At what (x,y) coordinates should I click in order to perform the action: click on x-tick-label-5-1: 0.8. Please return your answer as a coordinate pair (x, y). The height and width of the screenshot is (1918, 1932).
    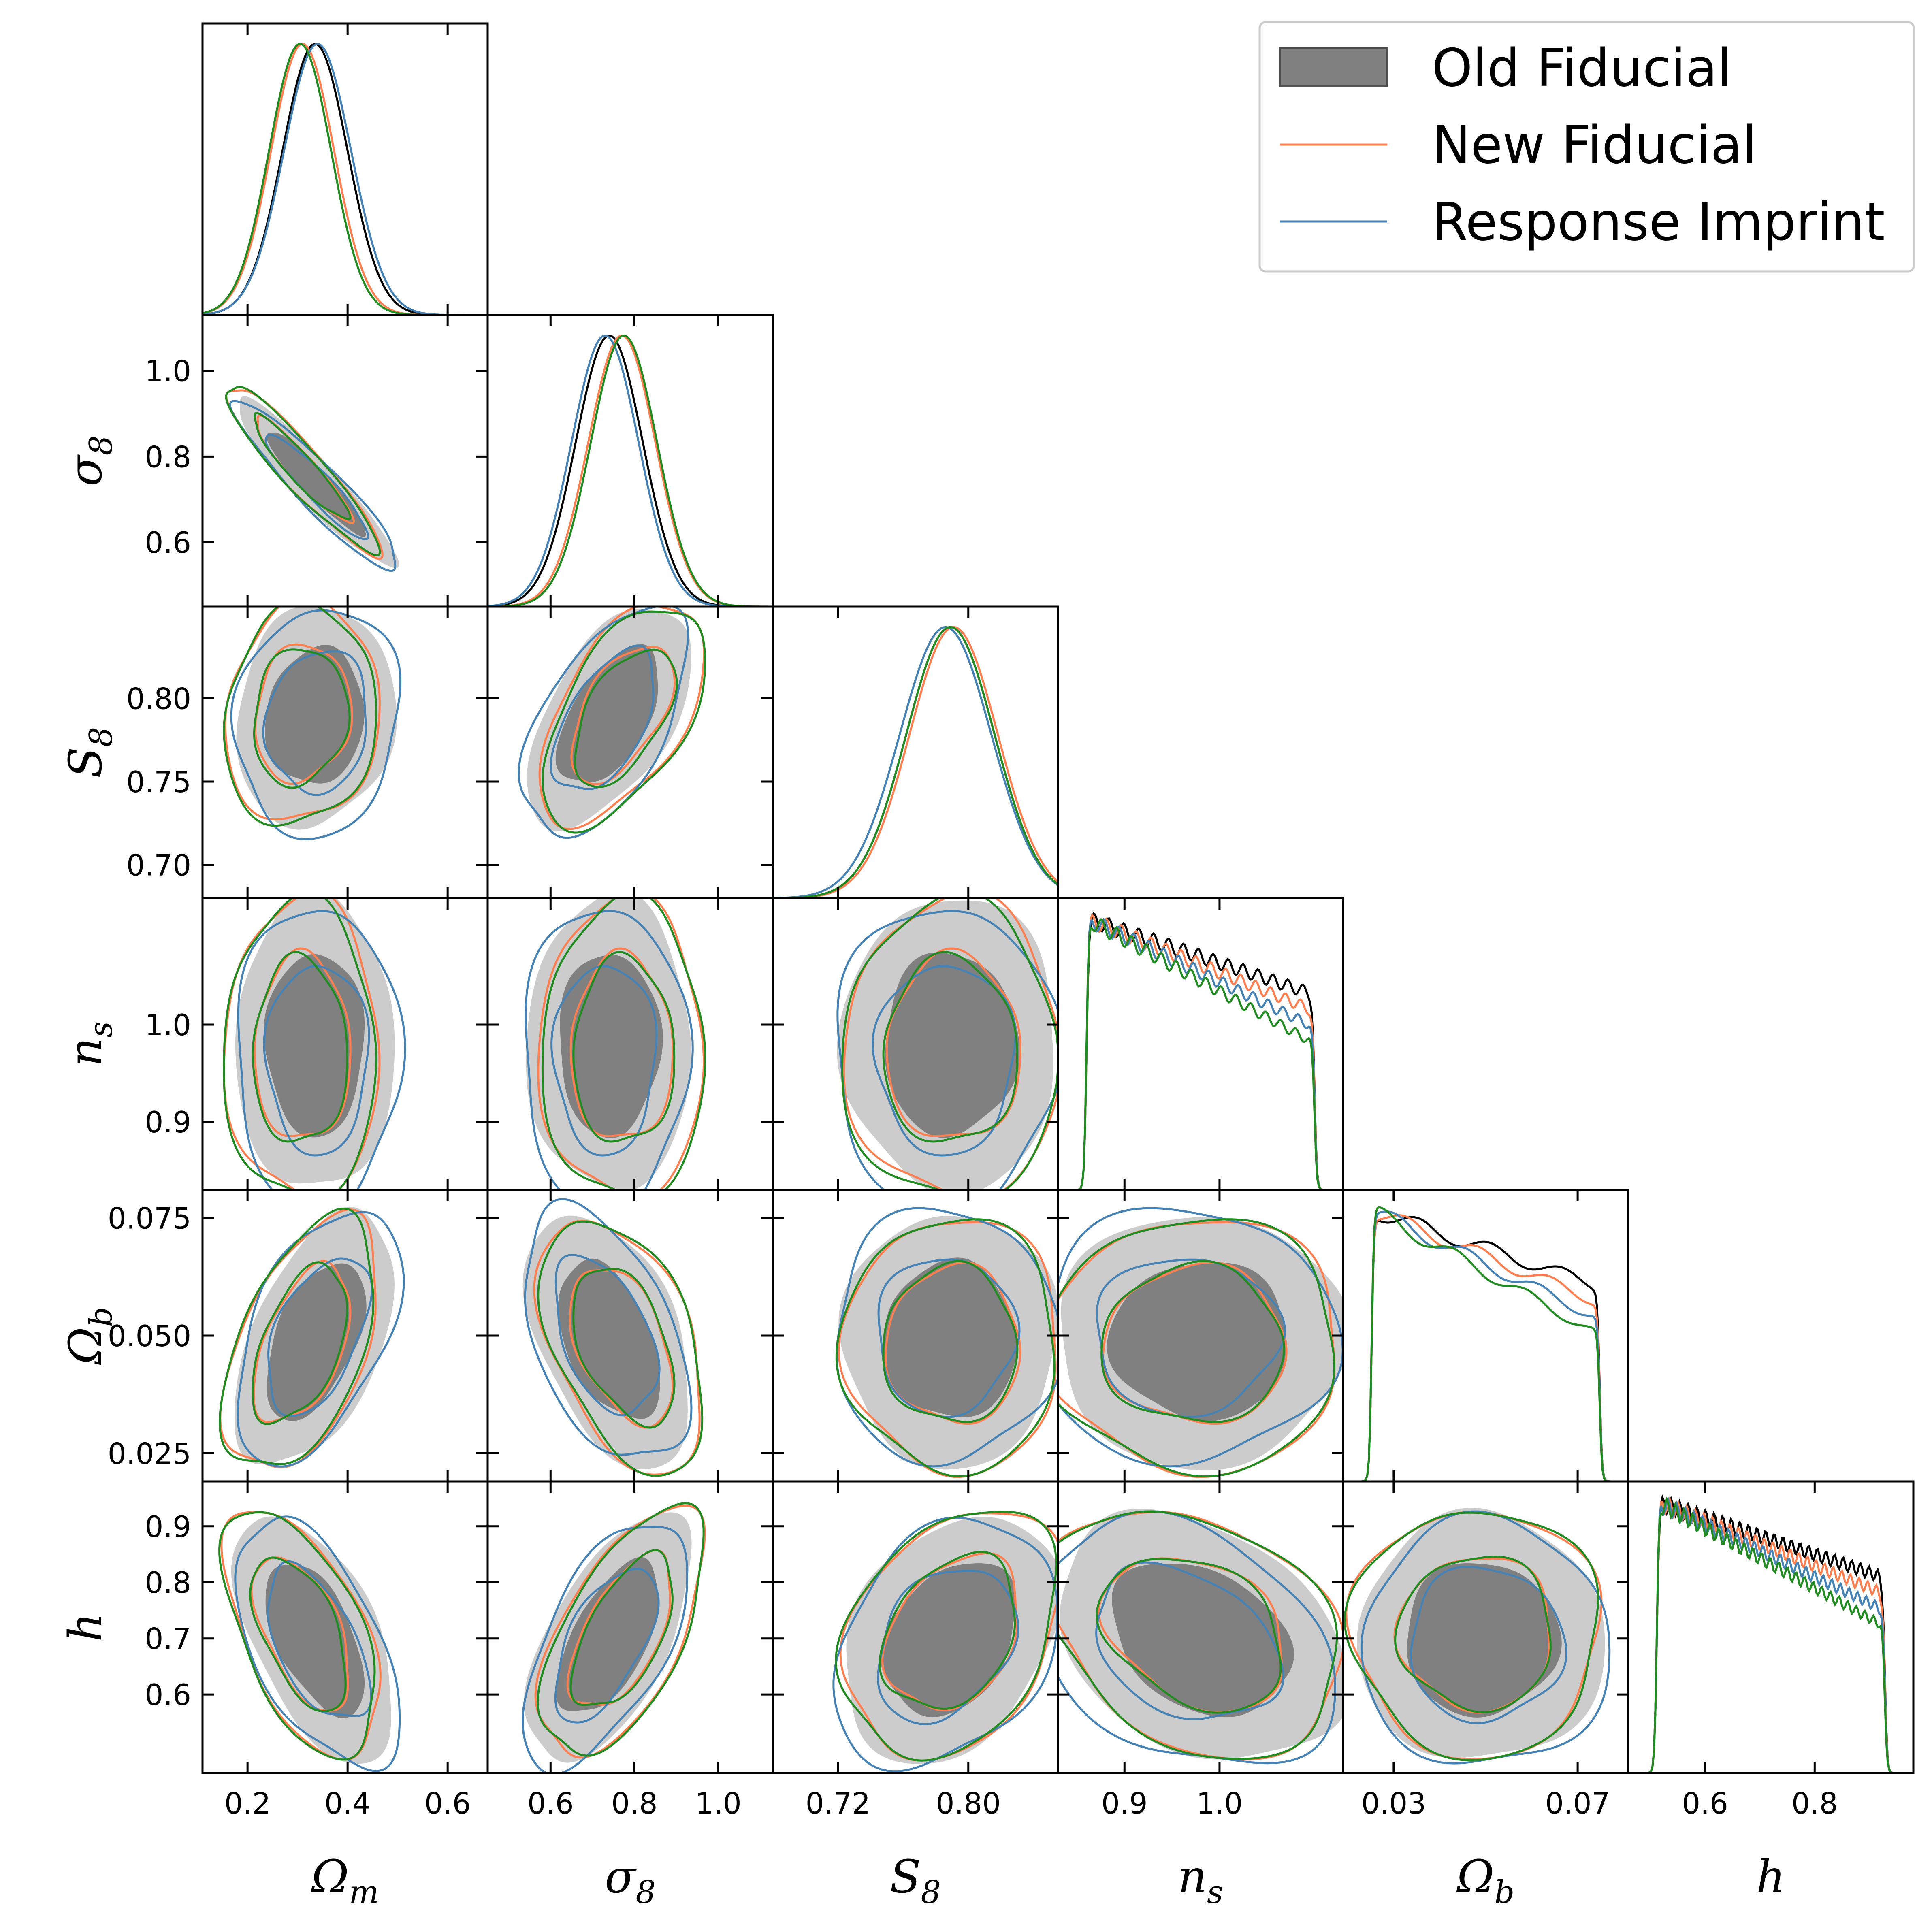
    Looking at the image, I should click on (1814, 1803).